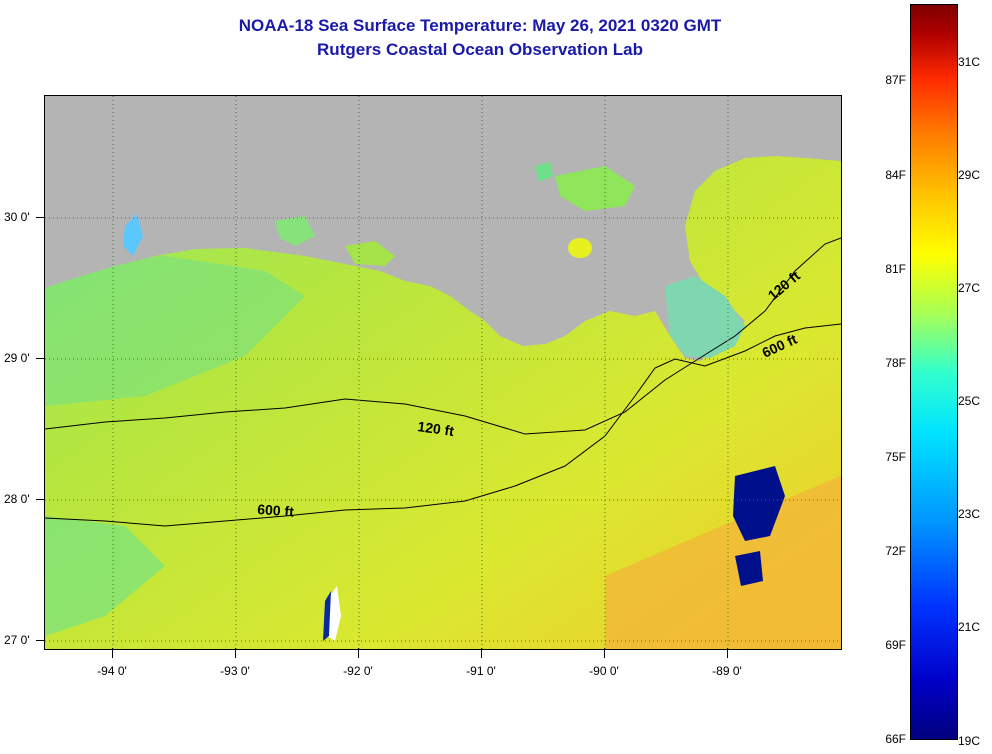  What do you see at coordinates (17, 358) in the screenshot?
I see `lat-label-29: 29 0'` at bounding box center [17, 358].